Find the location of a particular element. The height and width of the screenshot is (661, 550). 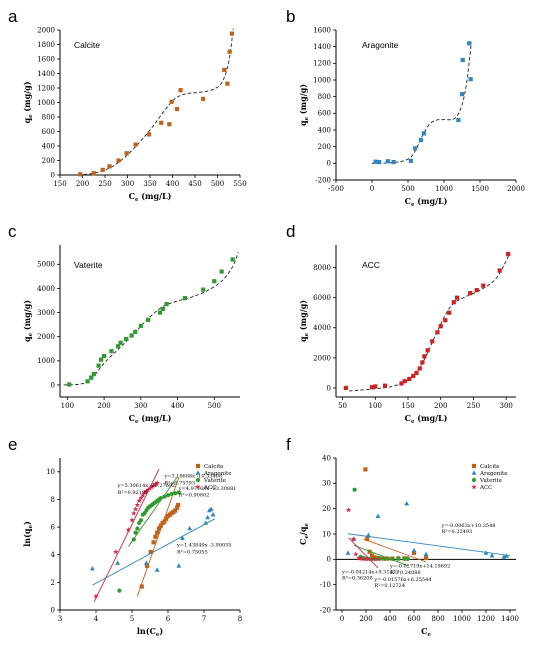

fit-line-f-calcite is located at coordinates (395, 550).